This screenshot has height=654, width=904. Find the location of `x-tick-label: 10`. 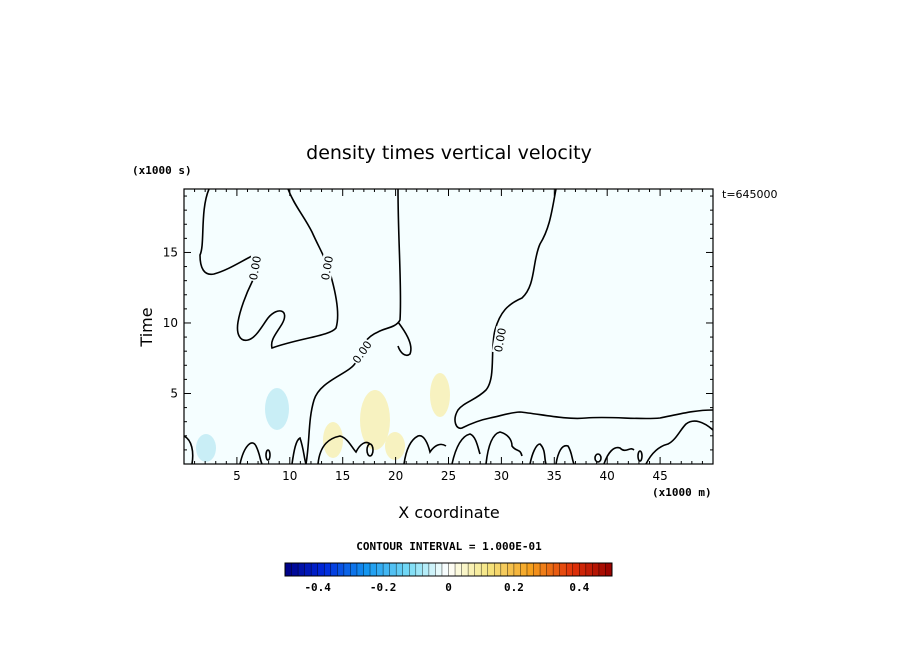

x-tick-label: 10 is located at coordinates (289, 476).